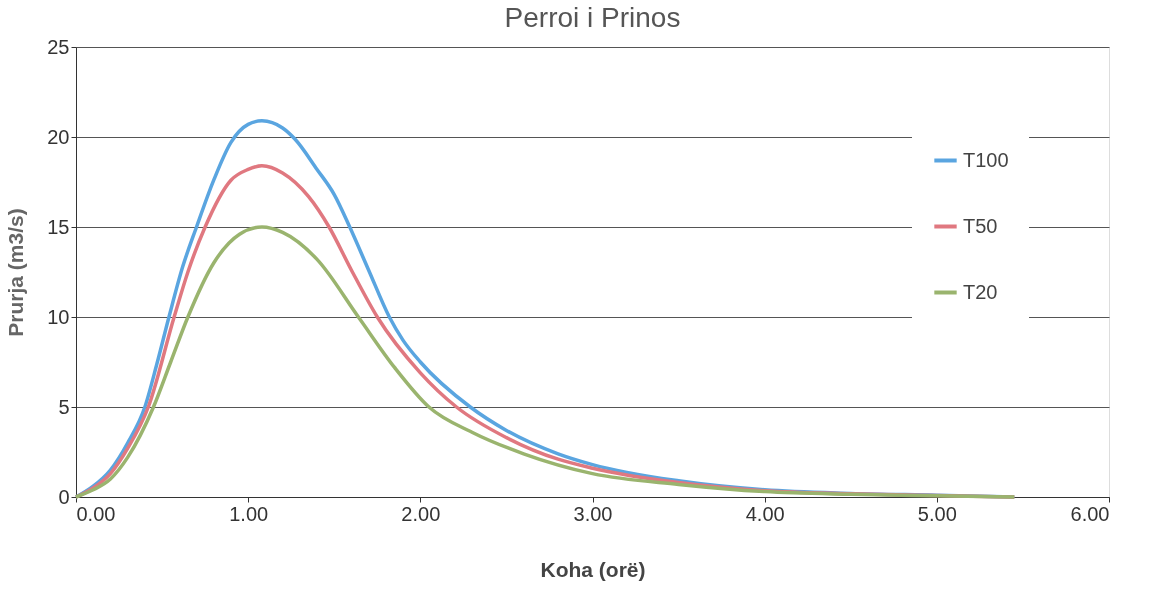 The image size is (1156, 590). What do you see at coordinates (937, 513) in the screenshot?
I see `x-tick-label: 5.00` at bounding box center [937, 513].